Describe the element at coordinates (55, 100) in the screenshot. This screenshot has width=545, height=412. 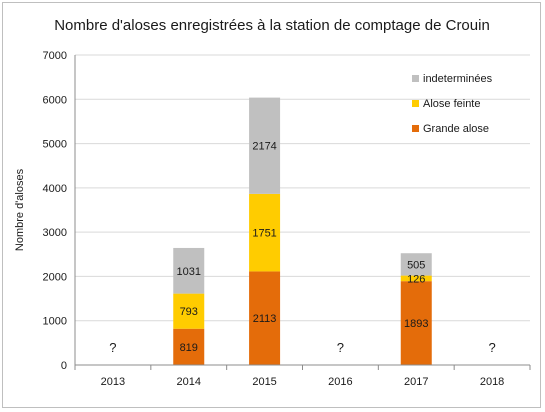
I see `y-tick-label: 6000` at that location.